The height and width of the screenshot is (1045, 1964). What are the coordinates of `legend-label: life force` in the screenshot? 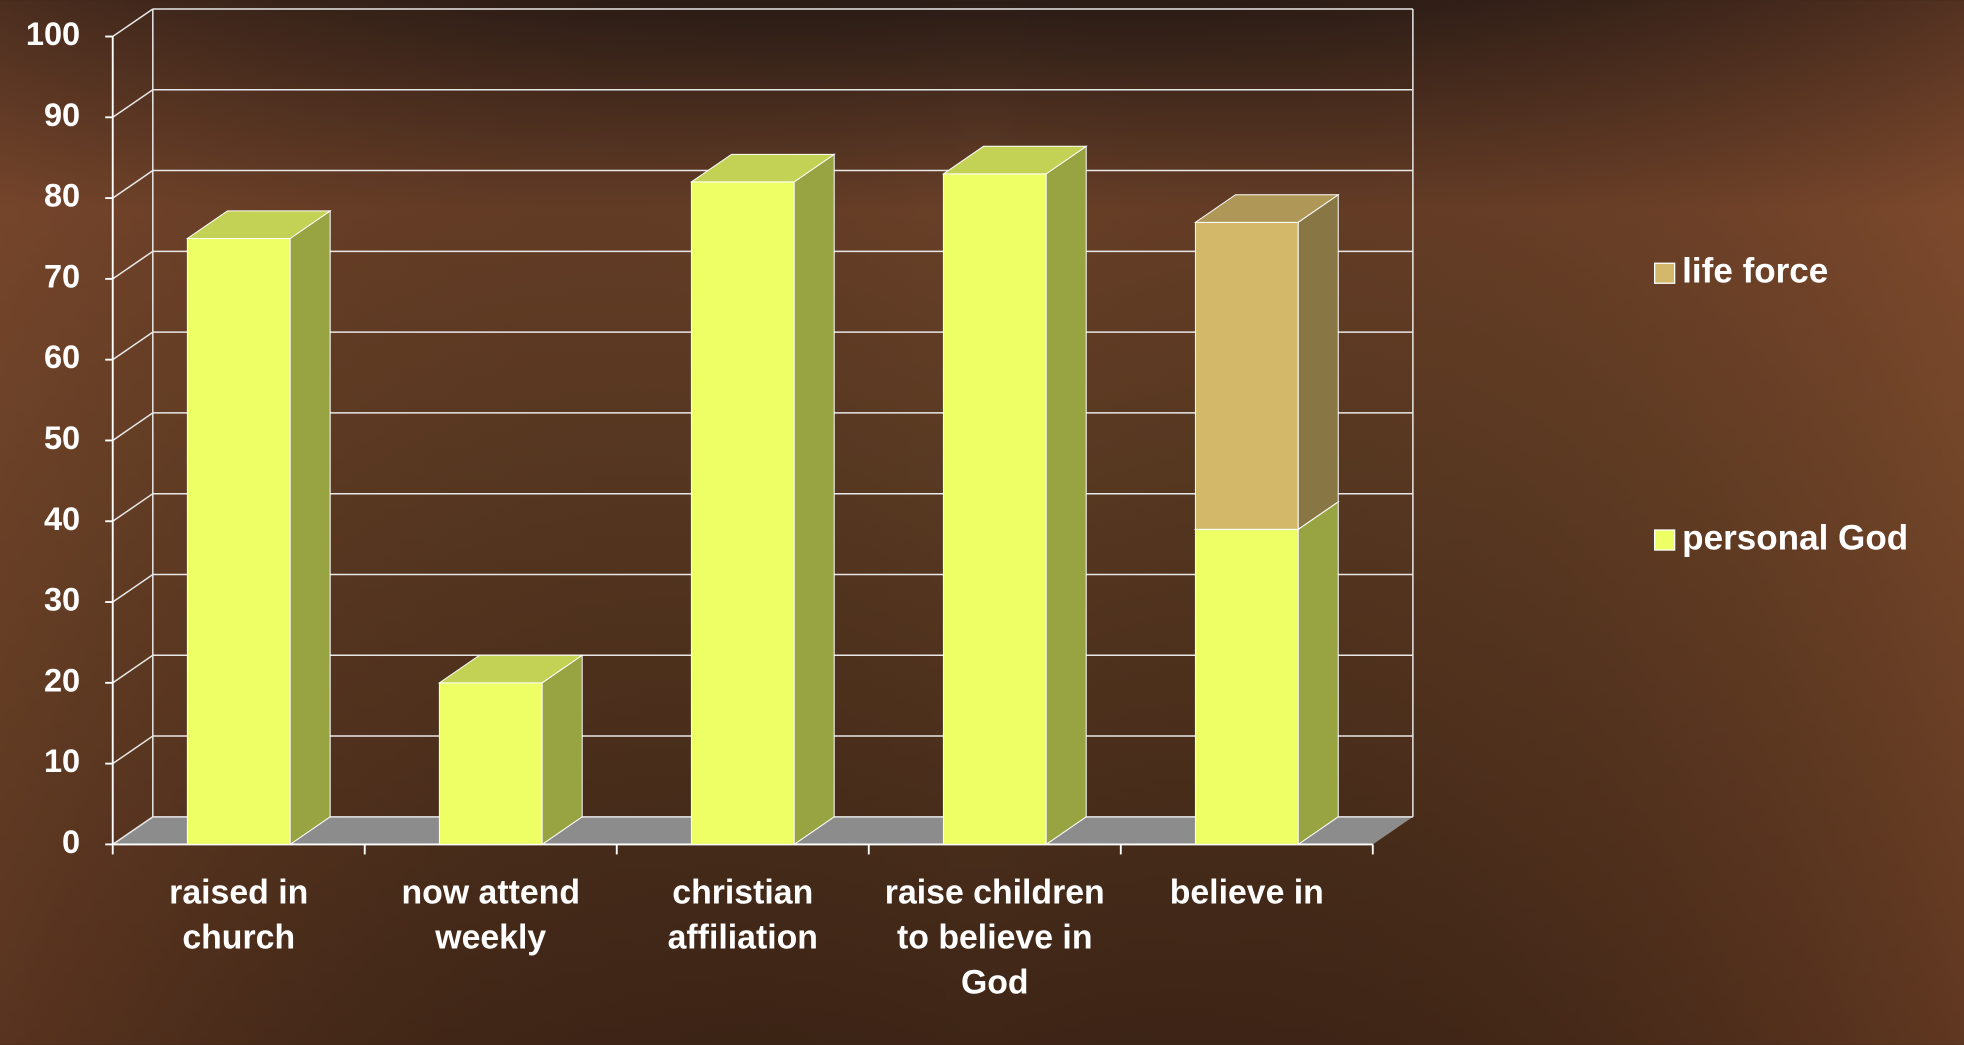 It's located at (1755, 271).